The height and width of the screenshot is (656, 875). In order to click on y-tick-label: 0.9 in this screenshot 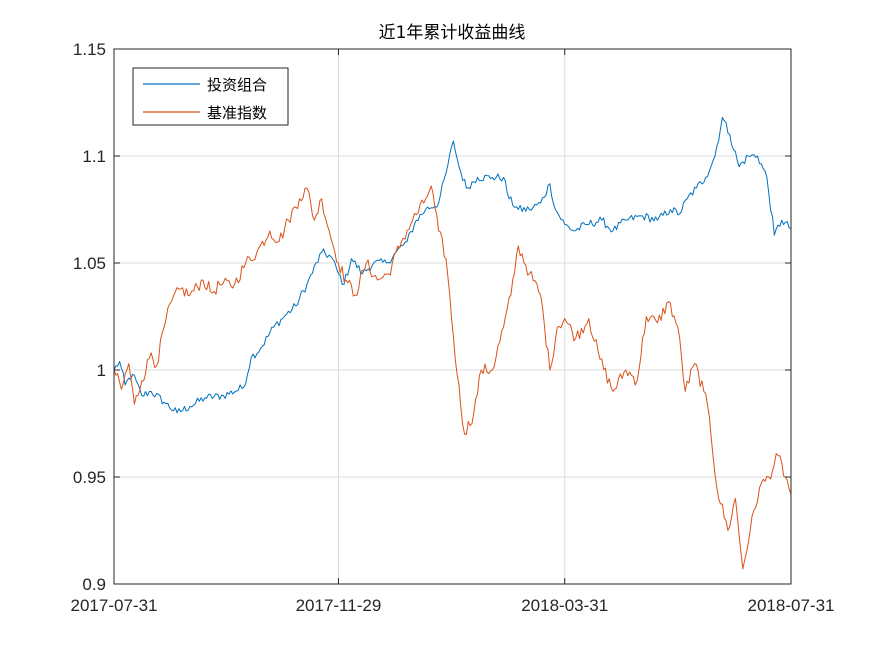, I will do `click(94, 584)`.